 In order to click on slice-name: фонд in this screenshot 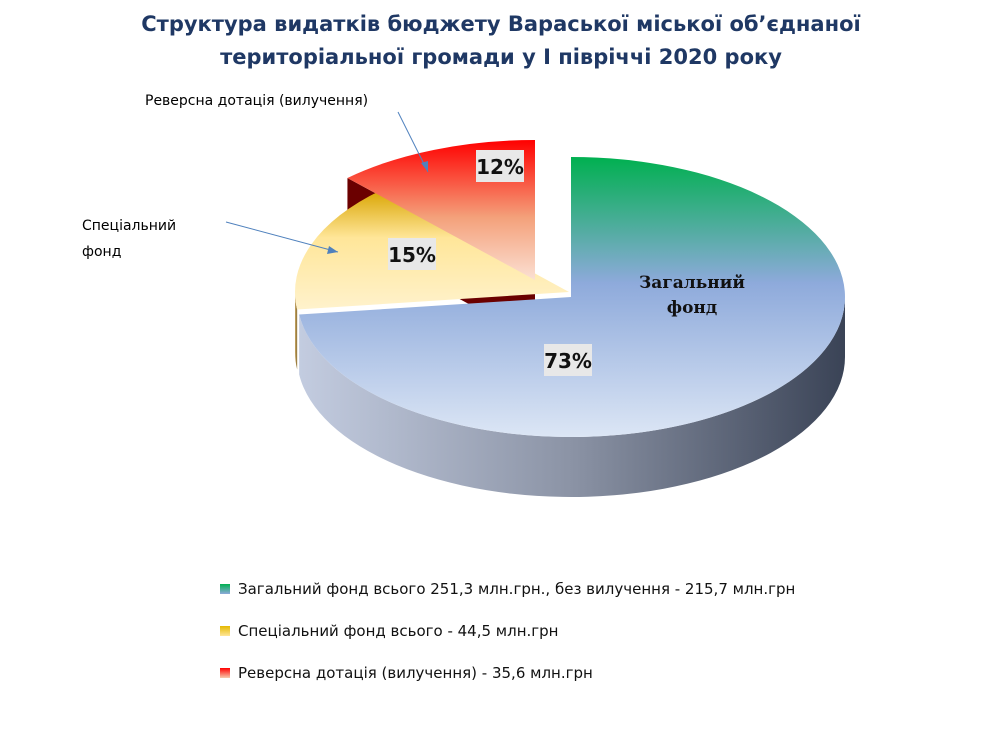, I will do `click(692, 308)`.